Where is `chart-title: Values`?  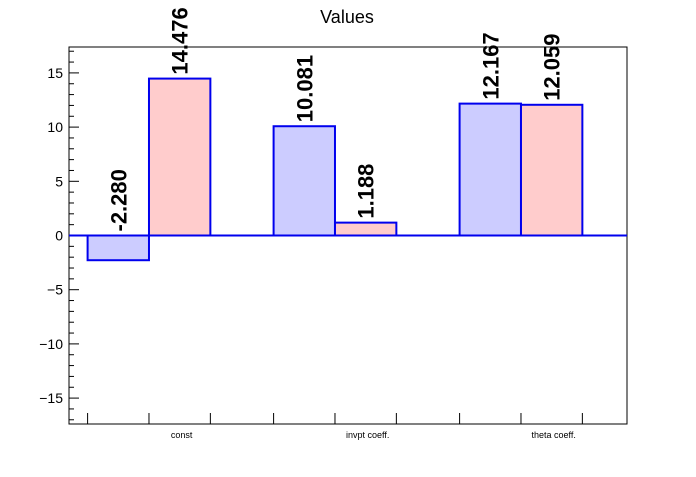 chart-title: Values is located at coordinates (347, 17).